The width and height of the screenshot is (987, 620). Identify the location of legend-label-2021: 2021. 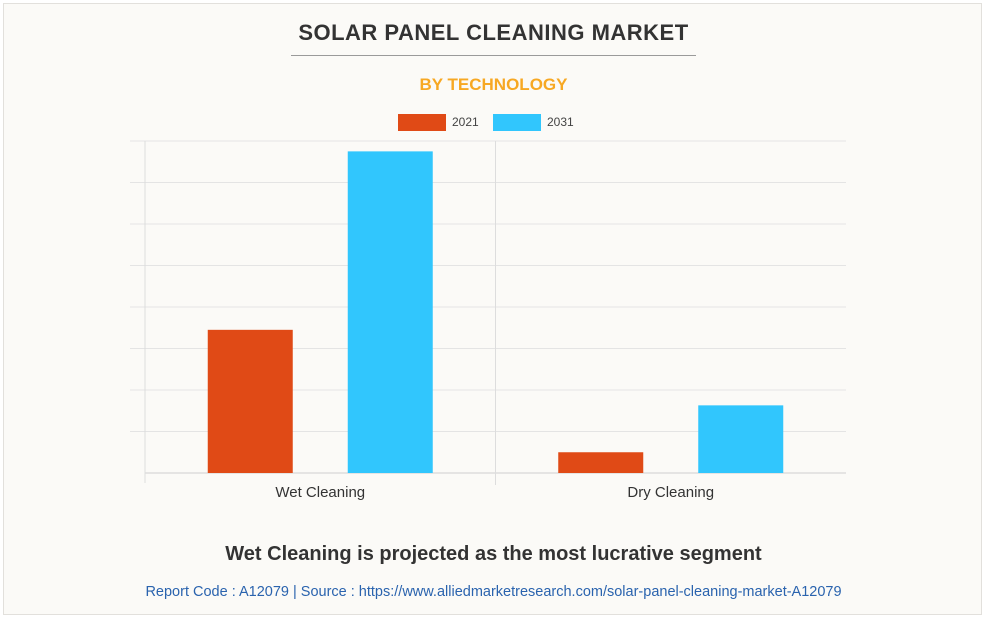
(465, 122).